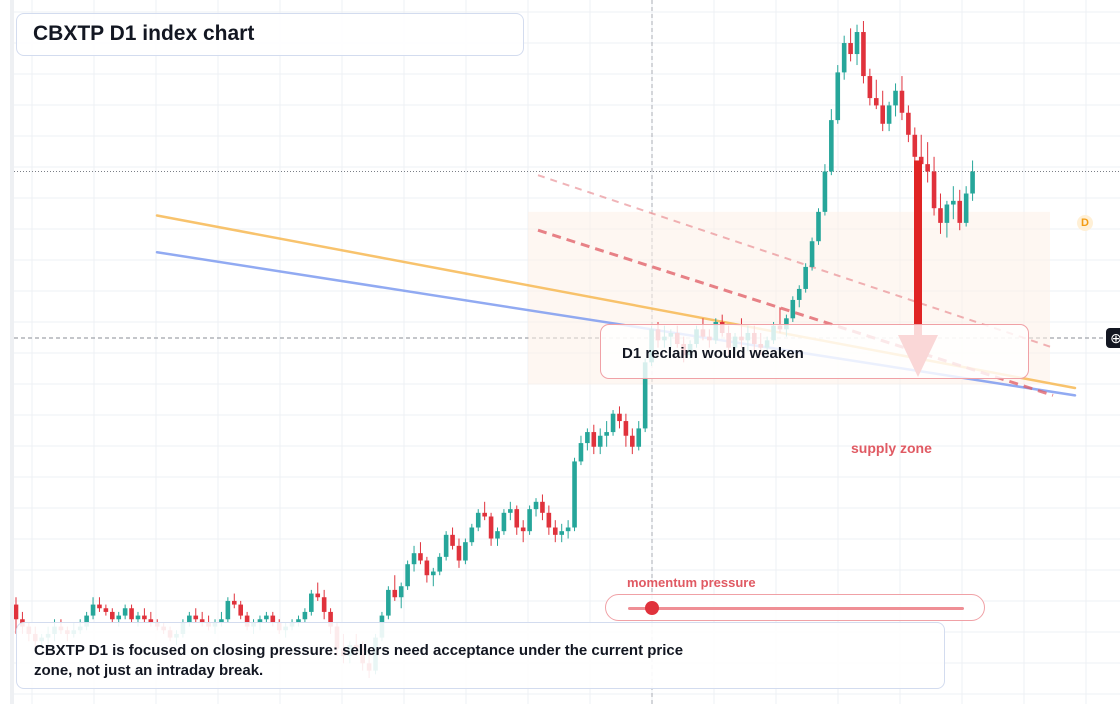 The image size is (1120, 704). I want to click on reclaim-callout: D1 reclaim would weaken, so click(814, 351).